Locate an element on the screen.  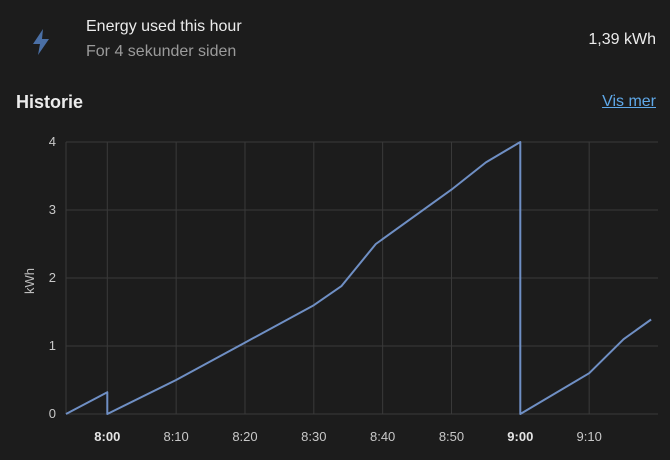
entity-name: Energy used this hour is located at coordinates (164, 26).